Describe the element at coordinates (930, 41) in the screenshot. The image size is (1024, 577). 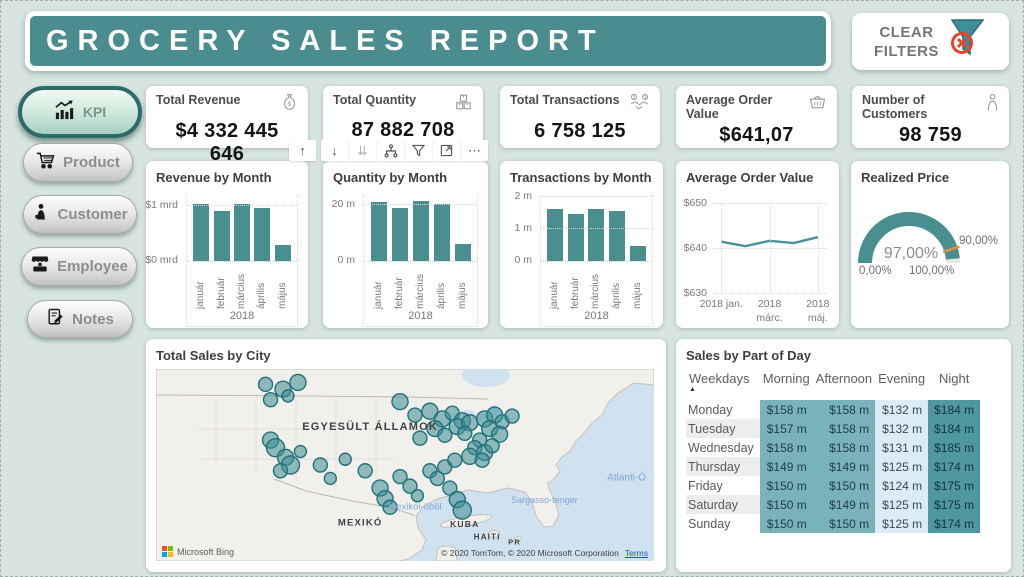
I see `clear-filters-button: CLEAR FILTERS` at that location.